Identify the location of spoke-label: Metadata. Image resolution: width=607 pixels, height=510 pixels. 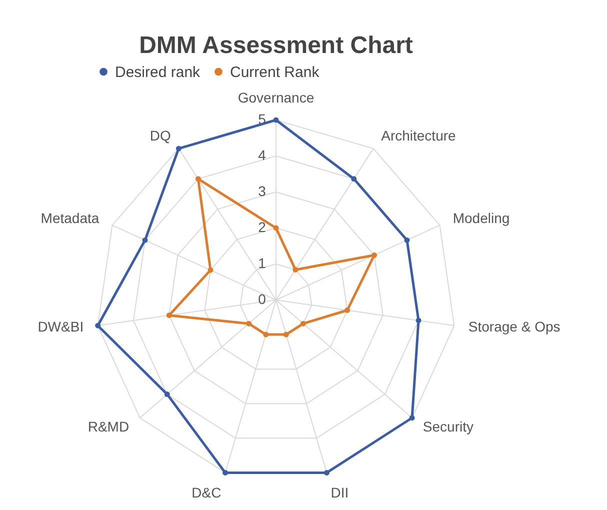
(70, 218).